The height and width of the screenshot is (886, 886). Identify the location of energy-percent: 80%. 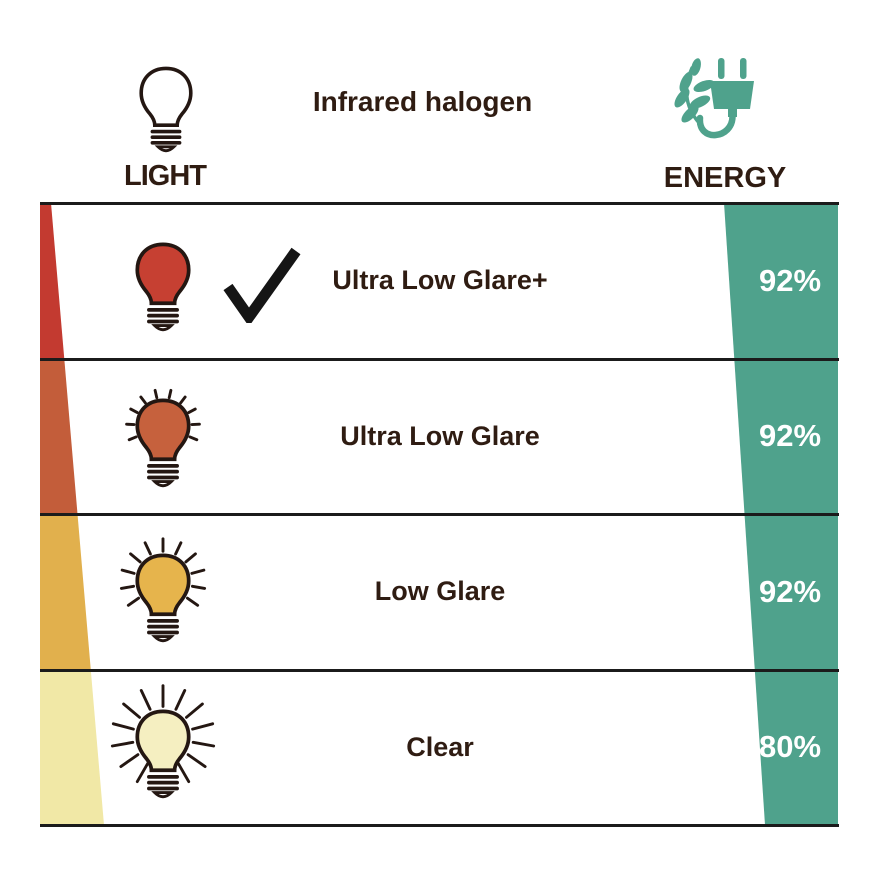
(790, 746).